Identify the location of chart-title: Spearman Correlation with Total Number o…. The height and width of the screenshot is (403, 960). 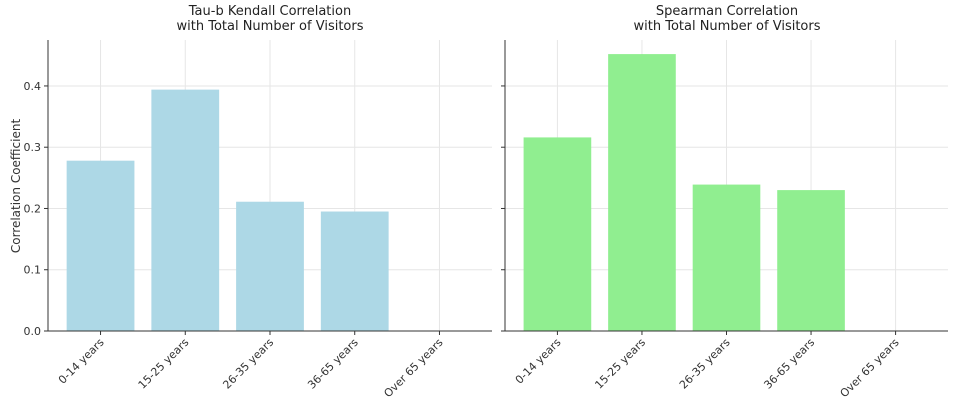
(727, 19).